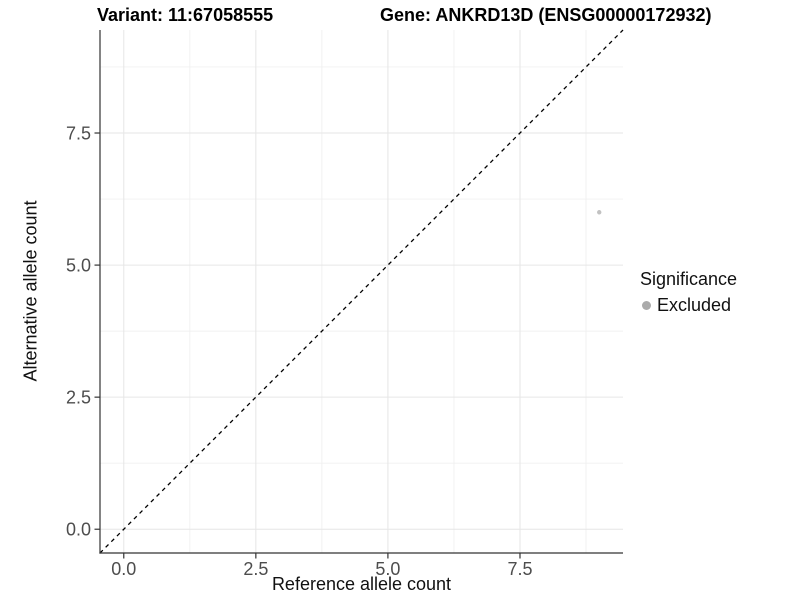 The image size is (800, 600). Describe the element at coordinates (646, 305) in the screenshot. I see `excluded-dot-icon` at that location.